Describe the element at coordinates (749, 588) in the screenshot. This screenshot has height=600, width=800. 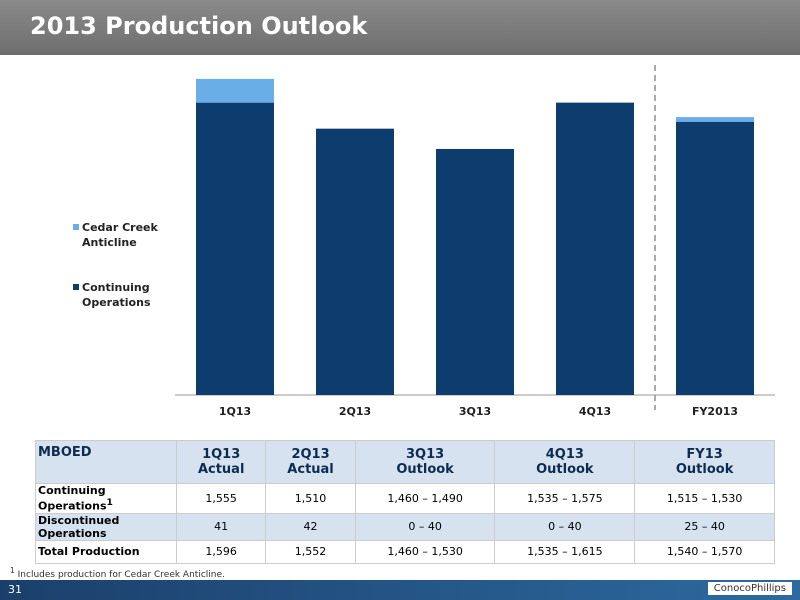
I see `logo: ConocoPhillips` at that location.